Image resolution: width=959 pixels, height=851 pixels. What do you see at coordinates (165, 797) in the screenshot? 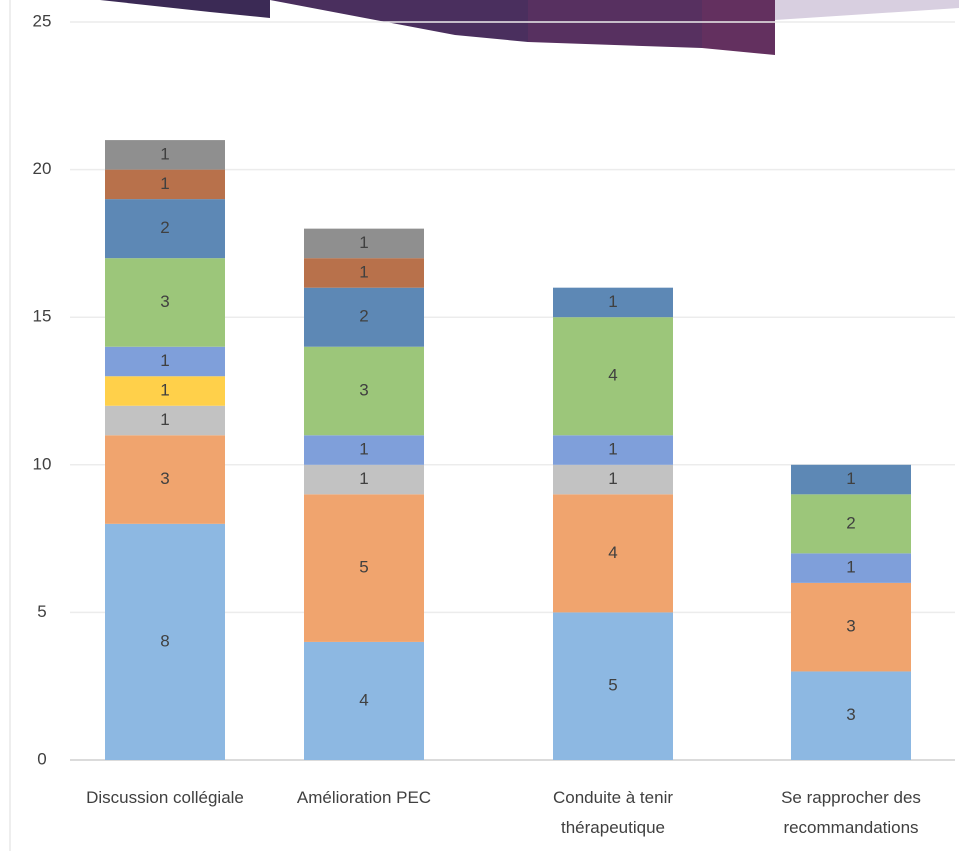
I see `x-tick-label: Discussion collégiale` at bounding box center [165, 797].